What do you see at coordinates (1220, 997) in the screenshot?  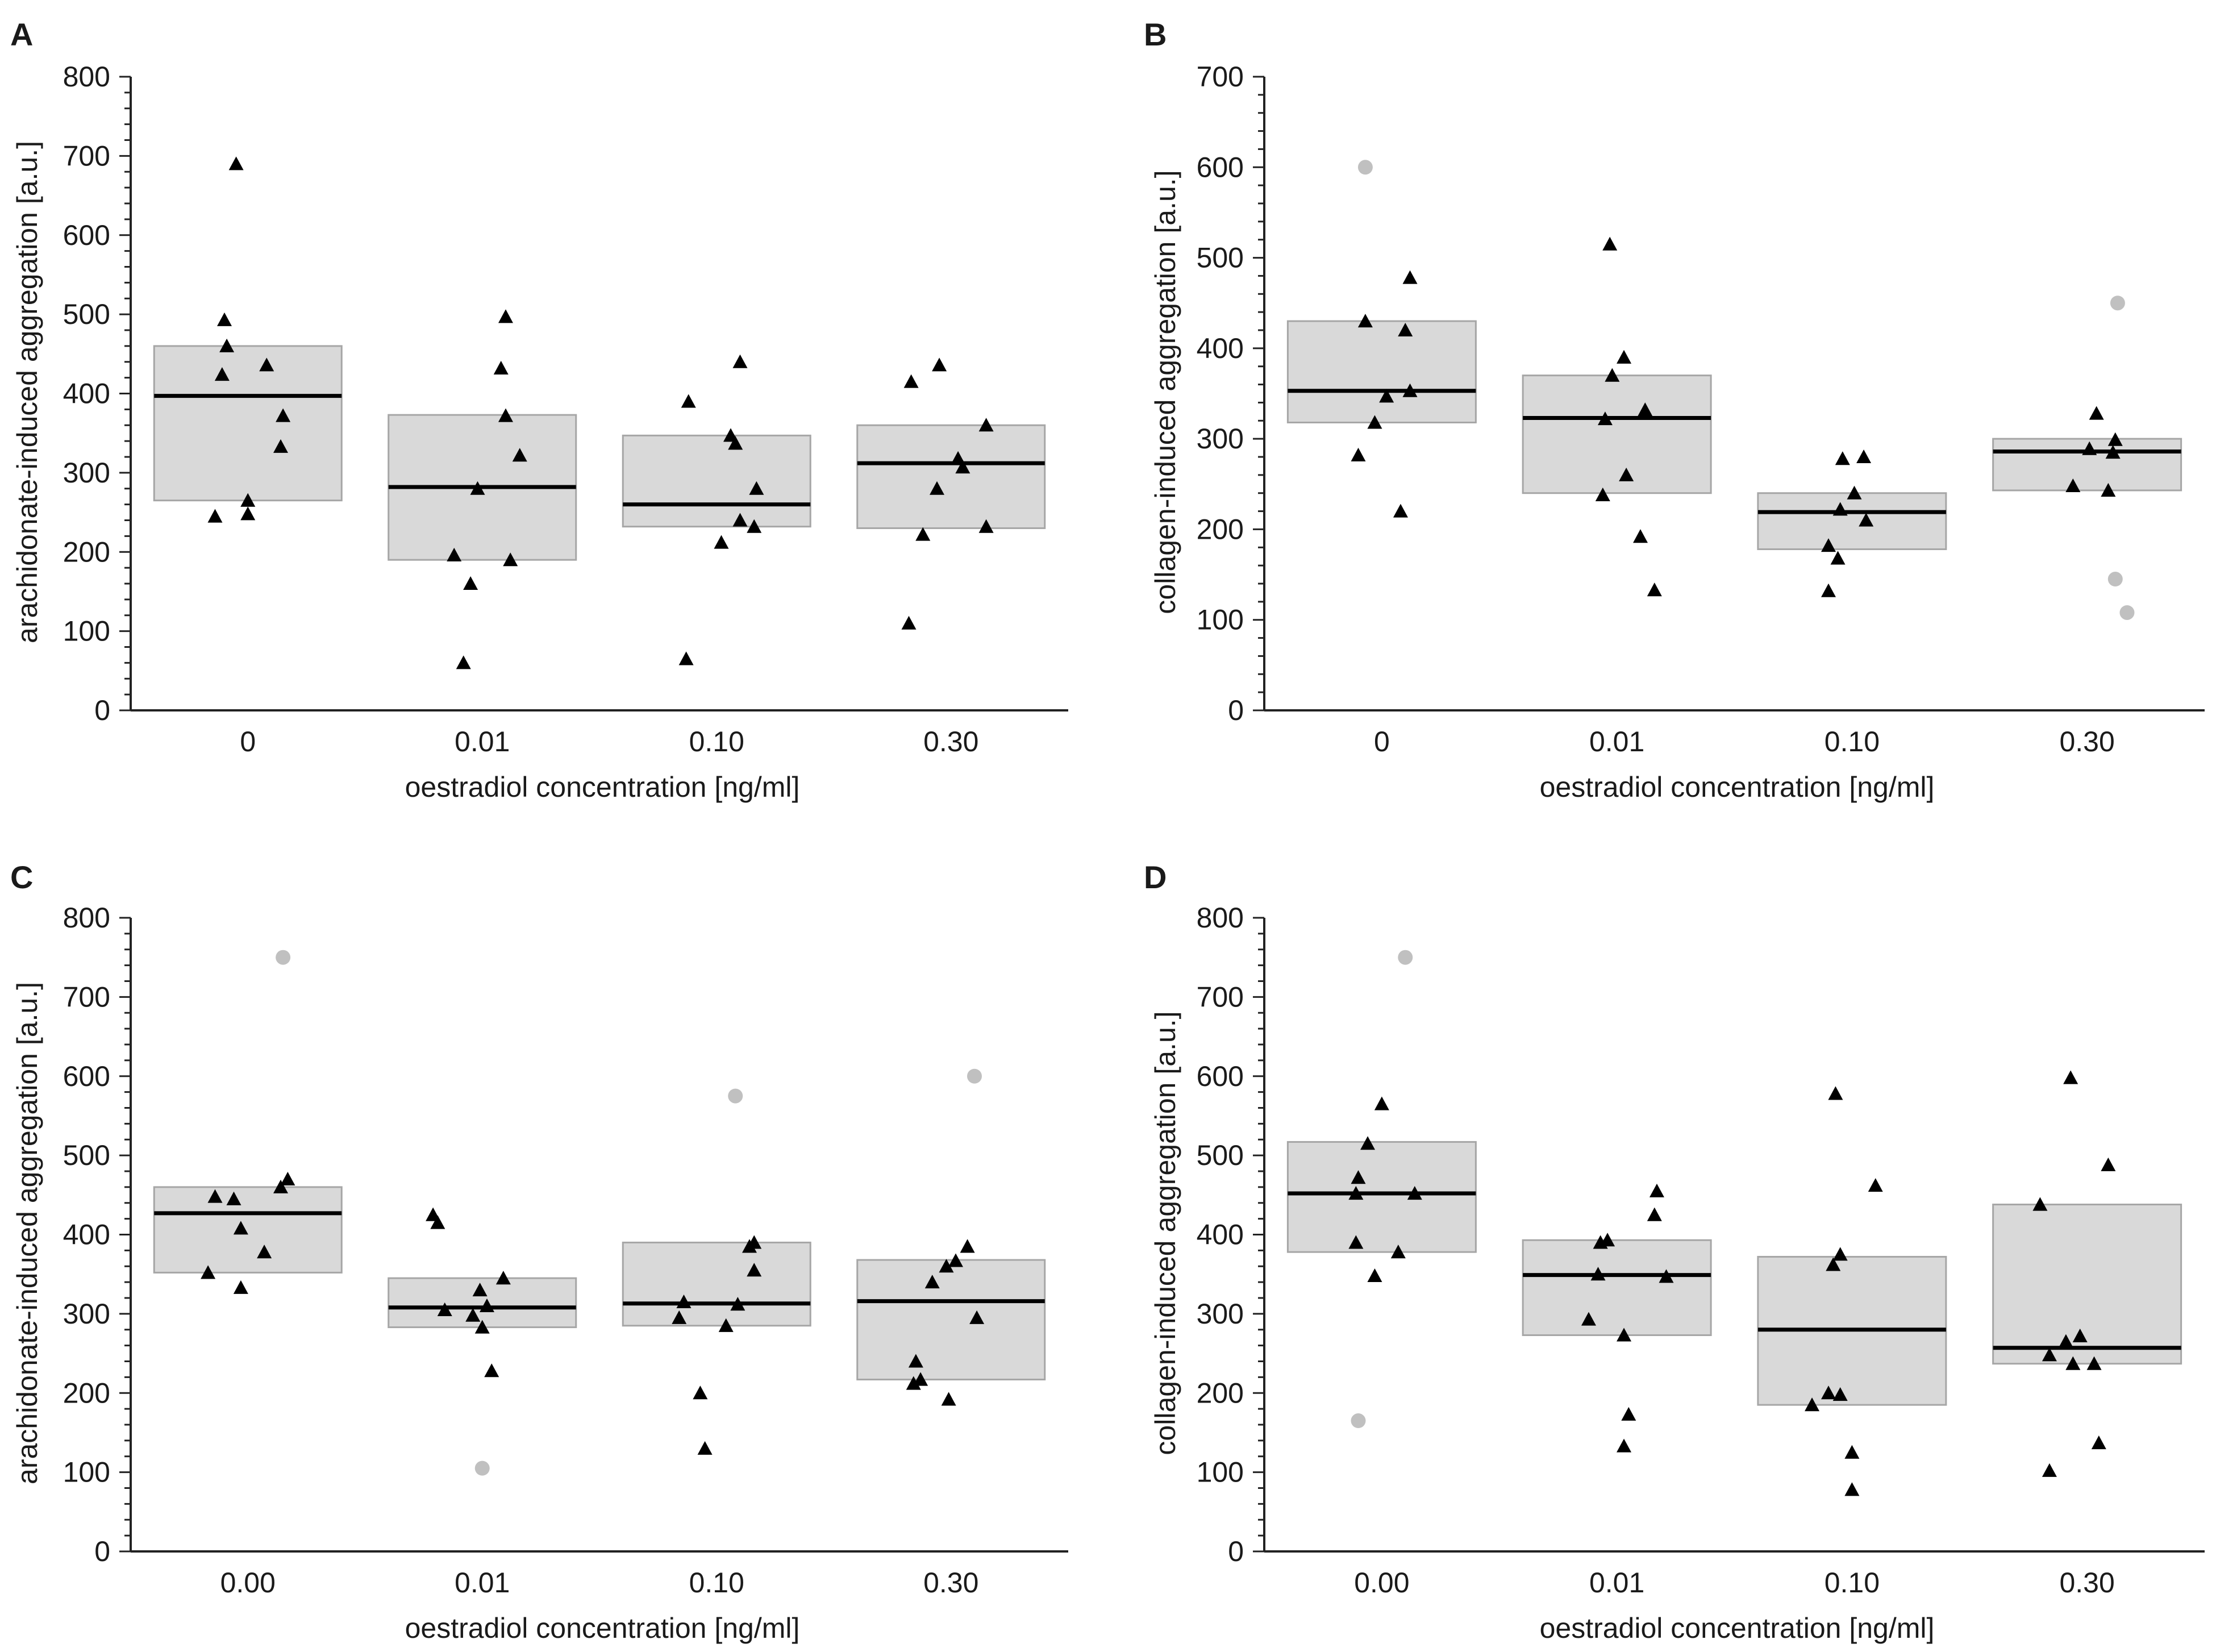 I see `panel-d-y-tick-label: 700` at bounding box center [1220, 997].